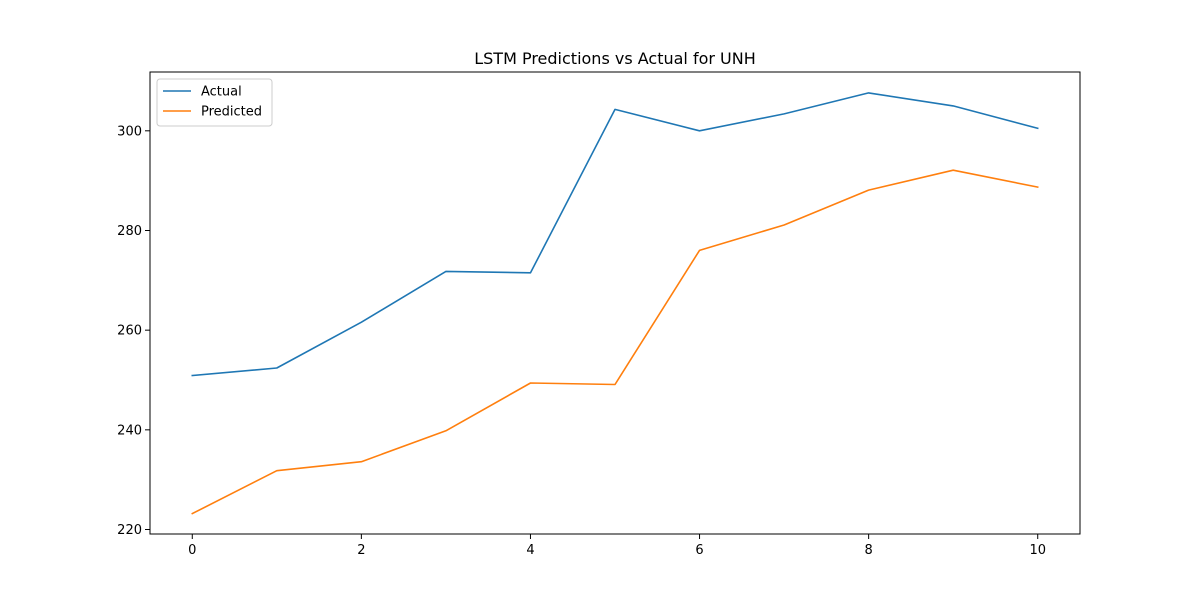 Image resolution: width=1200 pixels, height=600 pixels. I want to click on x-tick-label: 2, so click(361, 550).